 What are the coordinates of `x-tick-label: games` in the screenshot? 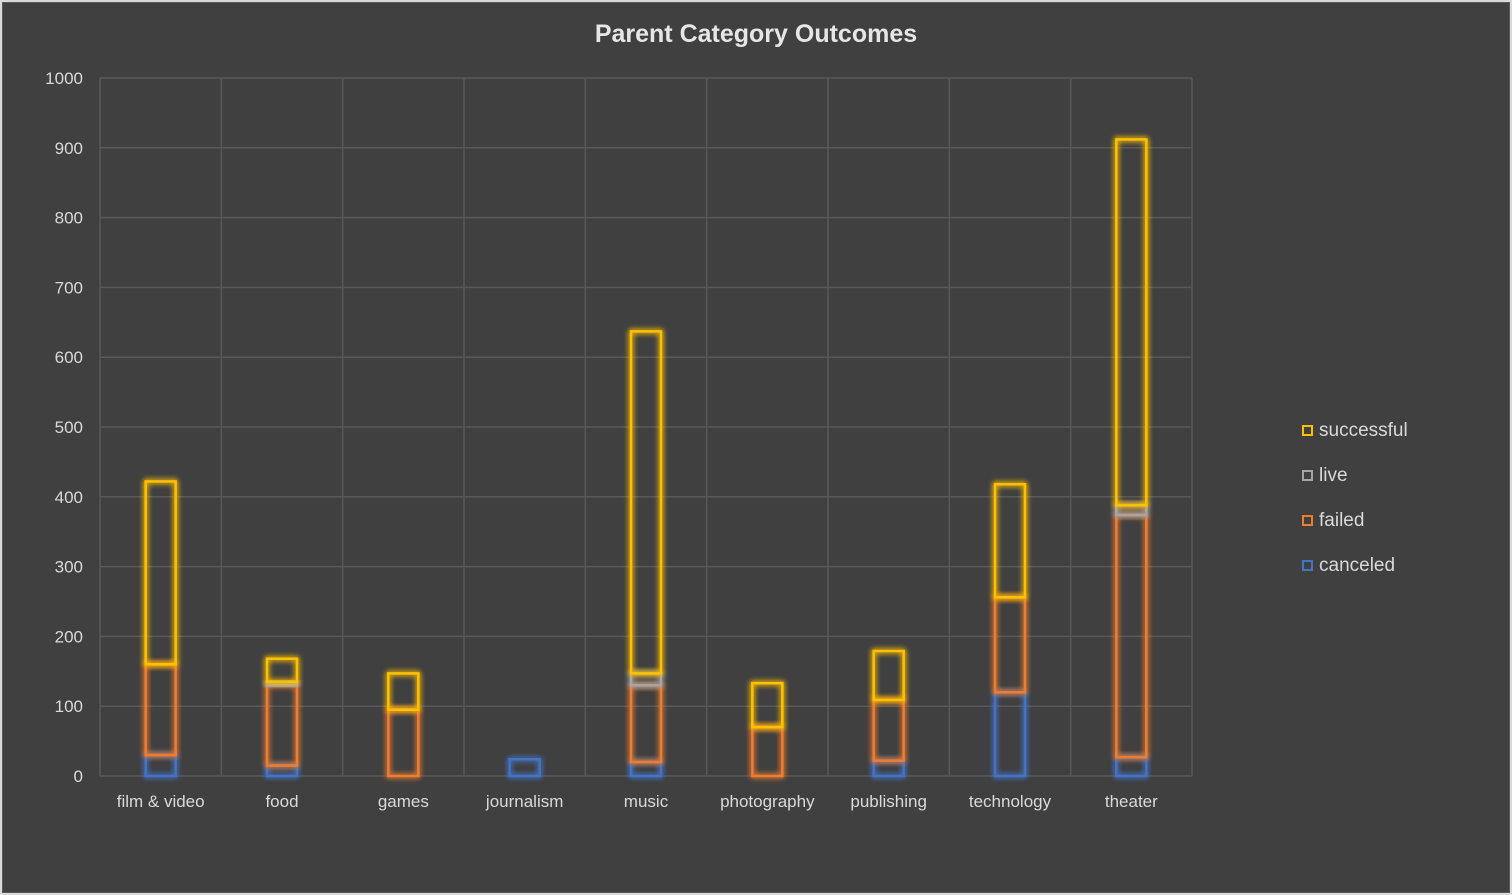 It's located at (403, 801).